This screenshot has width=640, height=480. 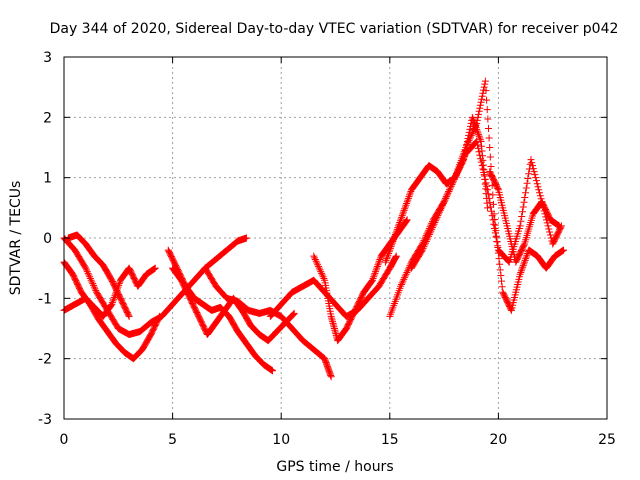 What do you see at coordinates (334, 467) in the screenshot?
I see `x-axis-label: GPS time / hours` at bounding box center [334, 467].